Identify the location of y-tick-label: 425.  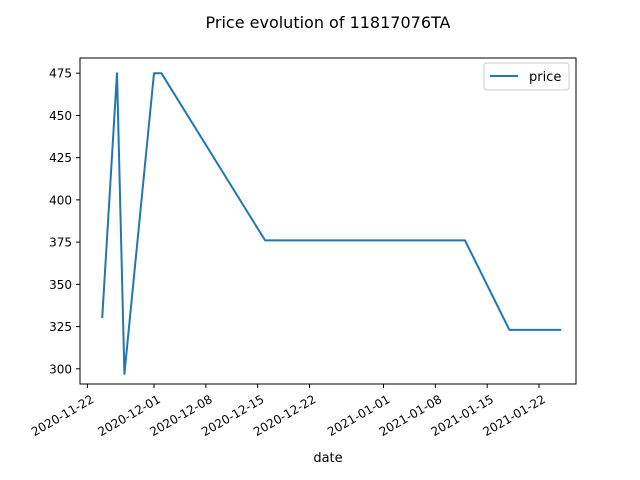
(60, 158).